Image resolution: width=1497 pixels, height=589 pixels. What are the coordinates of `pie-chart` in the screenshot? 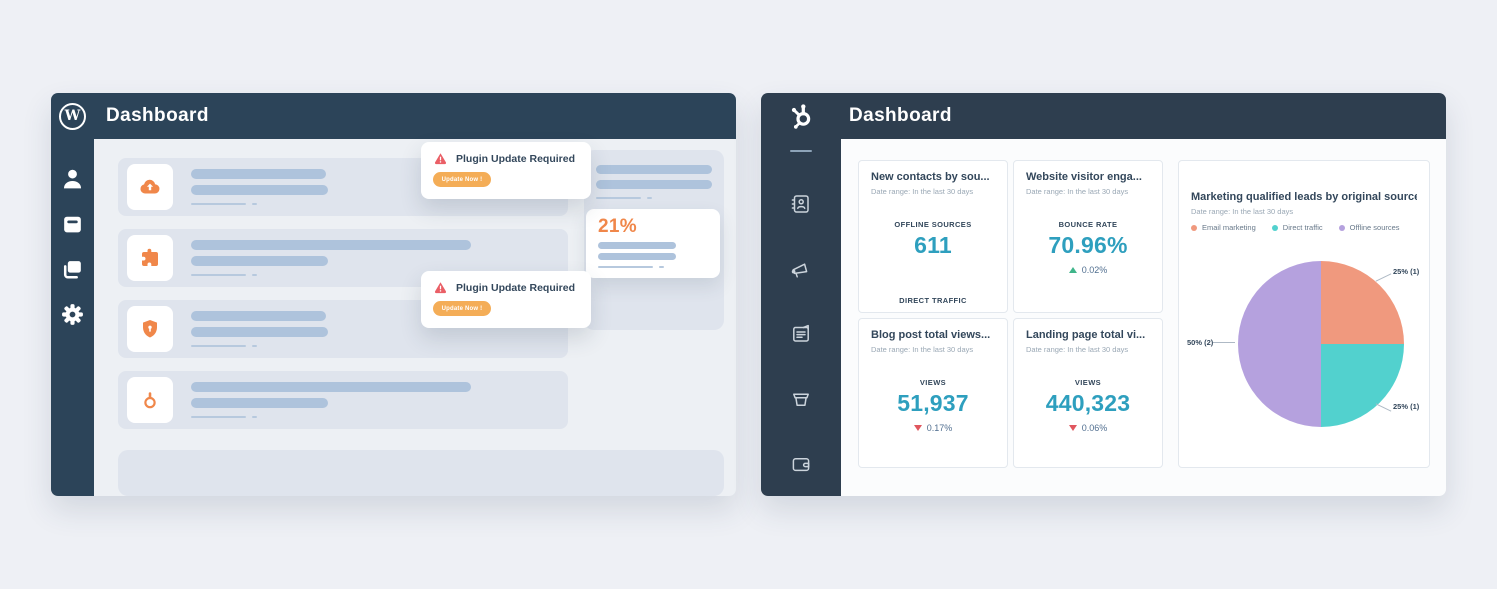 It's located at (1321, 344).